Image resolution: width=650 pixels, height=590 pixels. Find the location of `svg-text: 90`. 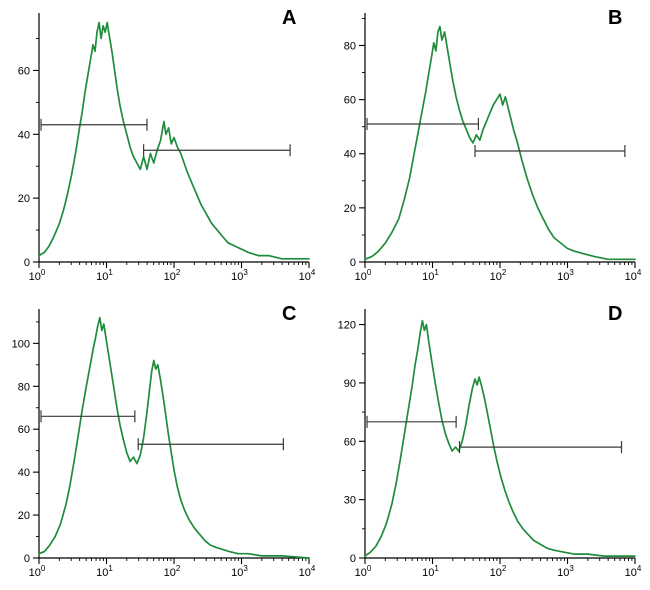

svg-text: 90 is located at coordinates (350, 384).